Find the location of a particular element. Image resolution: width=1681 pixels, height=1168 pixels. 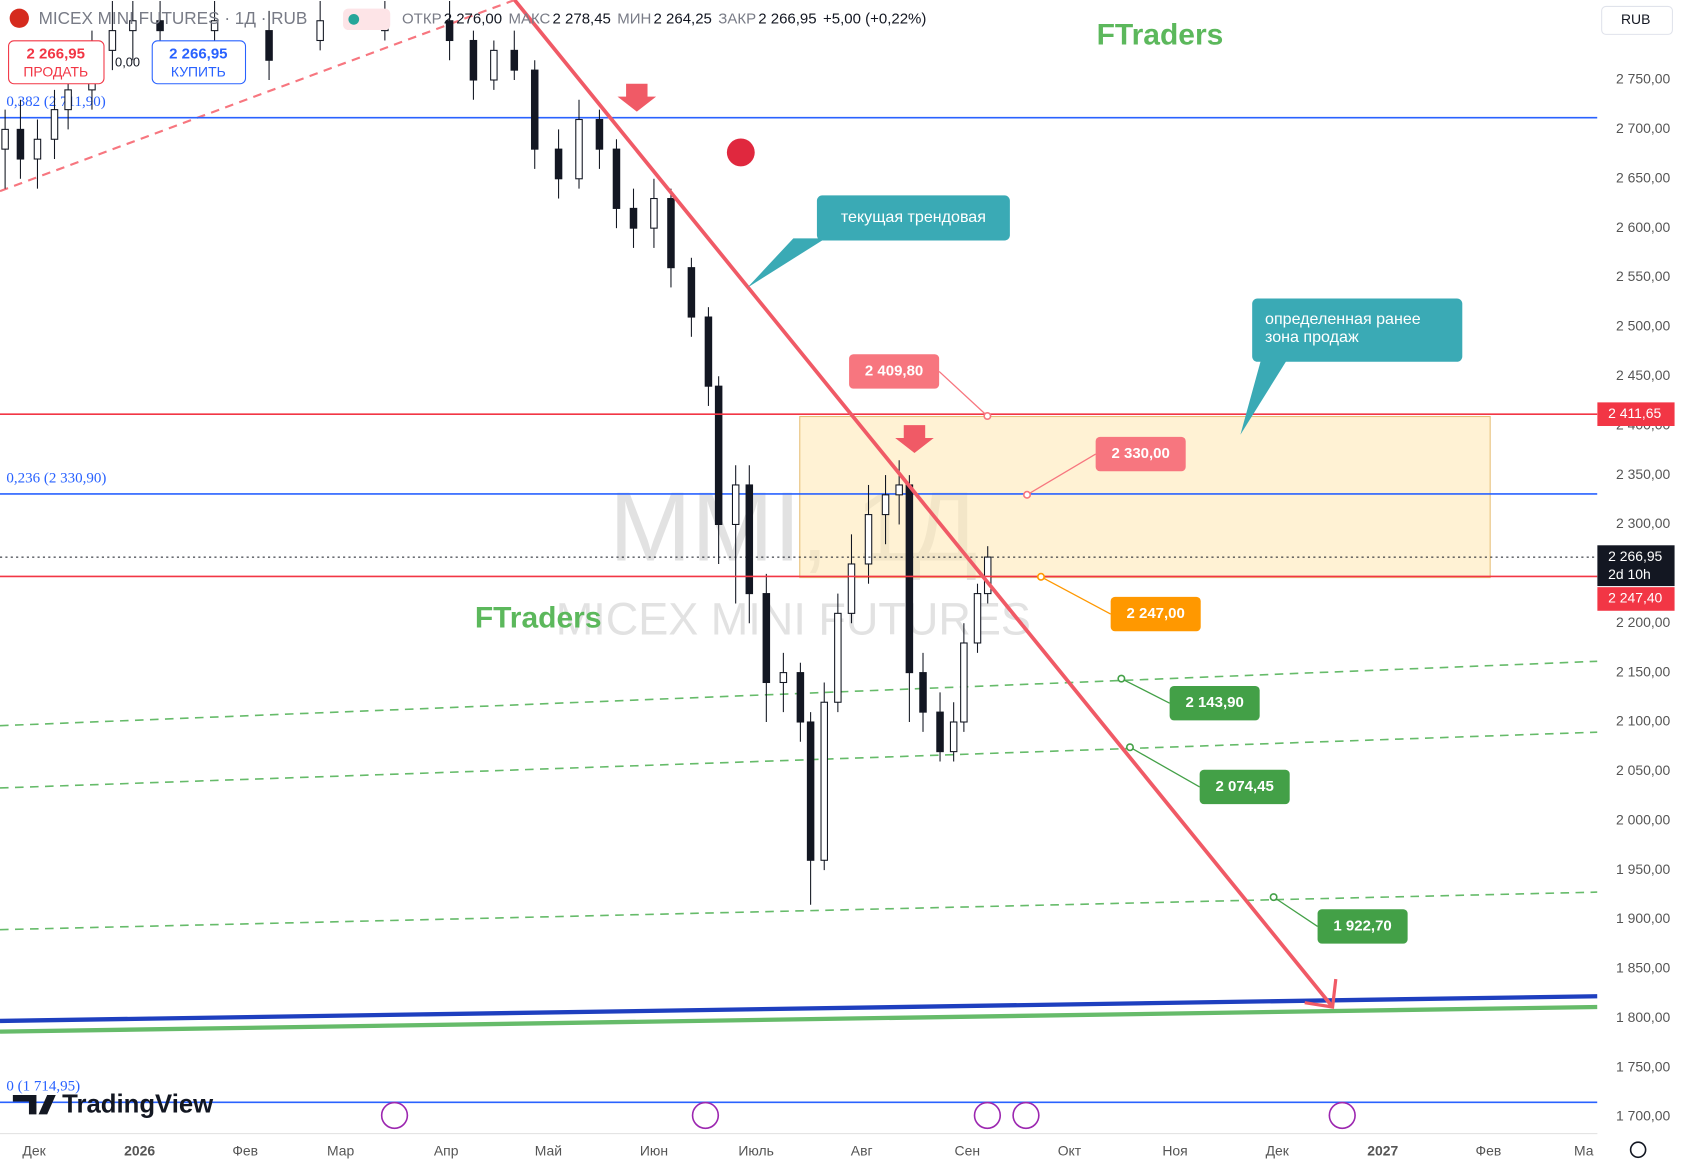

y-tick-label: 2 100,00 is located at coordinates (1643, 721).